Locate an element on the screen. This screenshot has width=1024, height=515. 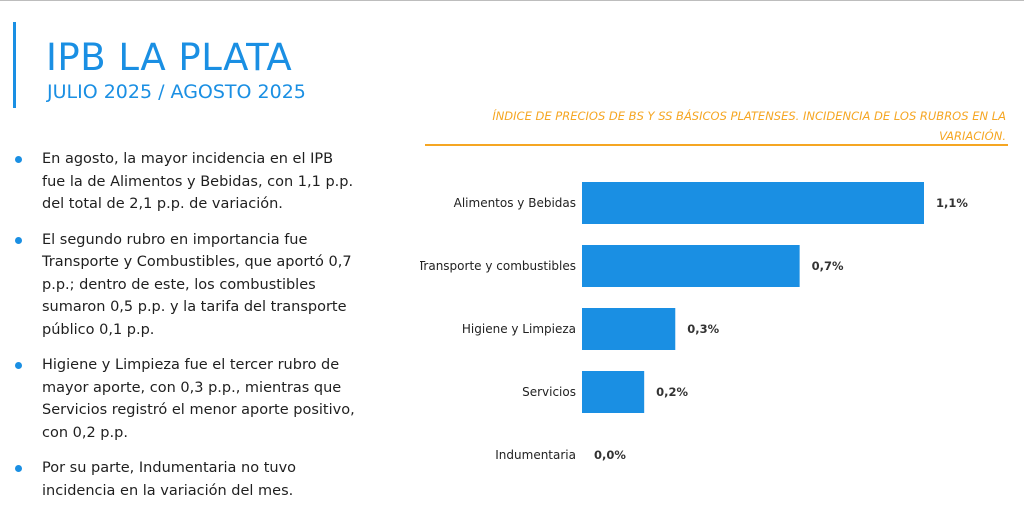
category-label: Transporte y combustibles is located at coordinates (498, 266).